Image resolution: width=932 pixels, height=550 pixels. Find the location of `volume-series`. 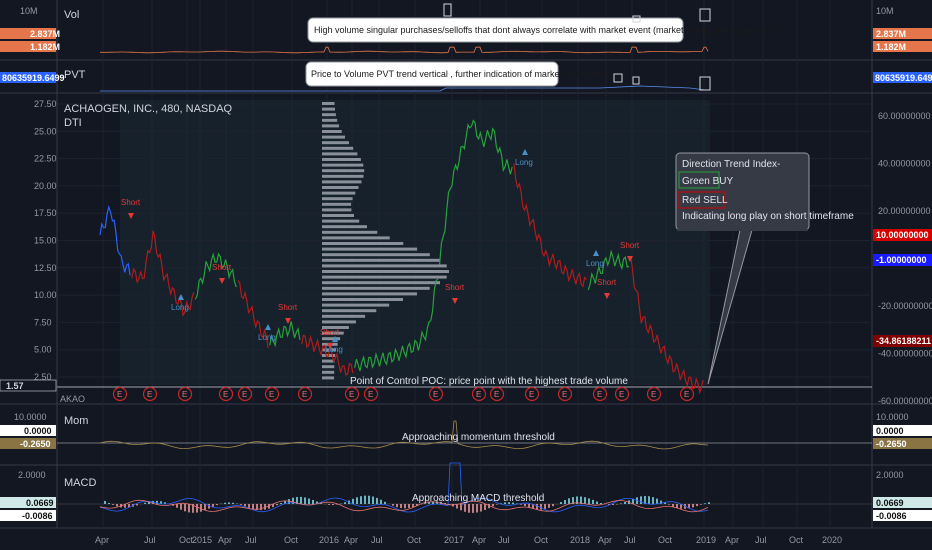

volume-series is located at coordinates (404, 50).